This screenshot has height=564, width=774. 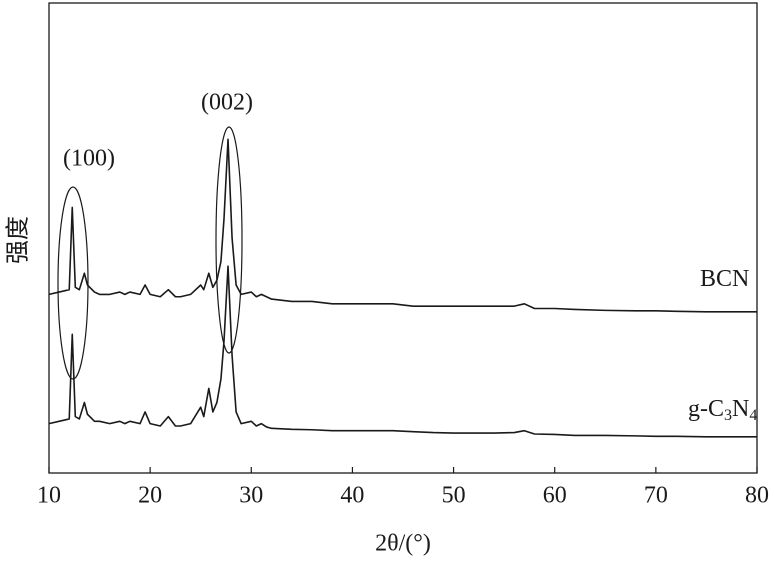 What do you see at coordinates (454, 496) in the screenshot?
I see `x-tick-label: 50` at bounding box center [454, 496].